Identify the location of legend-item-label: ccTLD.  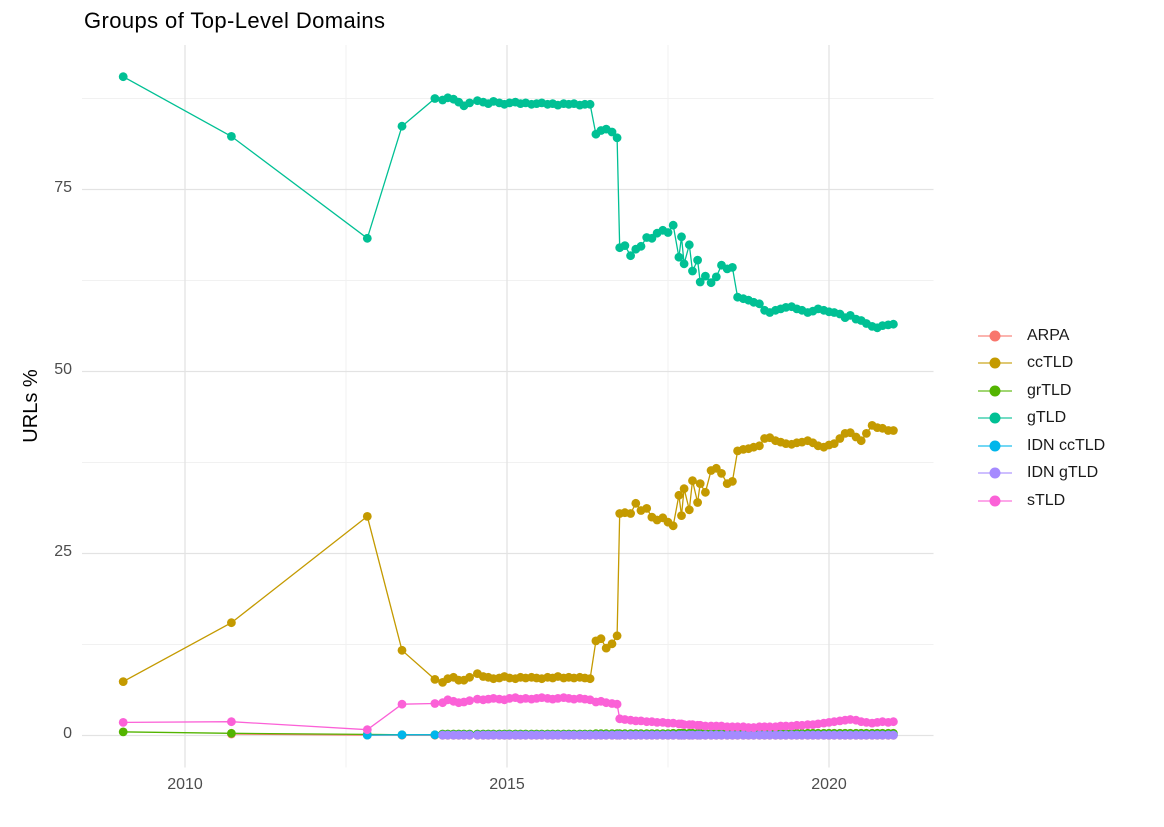
(1050, 363).